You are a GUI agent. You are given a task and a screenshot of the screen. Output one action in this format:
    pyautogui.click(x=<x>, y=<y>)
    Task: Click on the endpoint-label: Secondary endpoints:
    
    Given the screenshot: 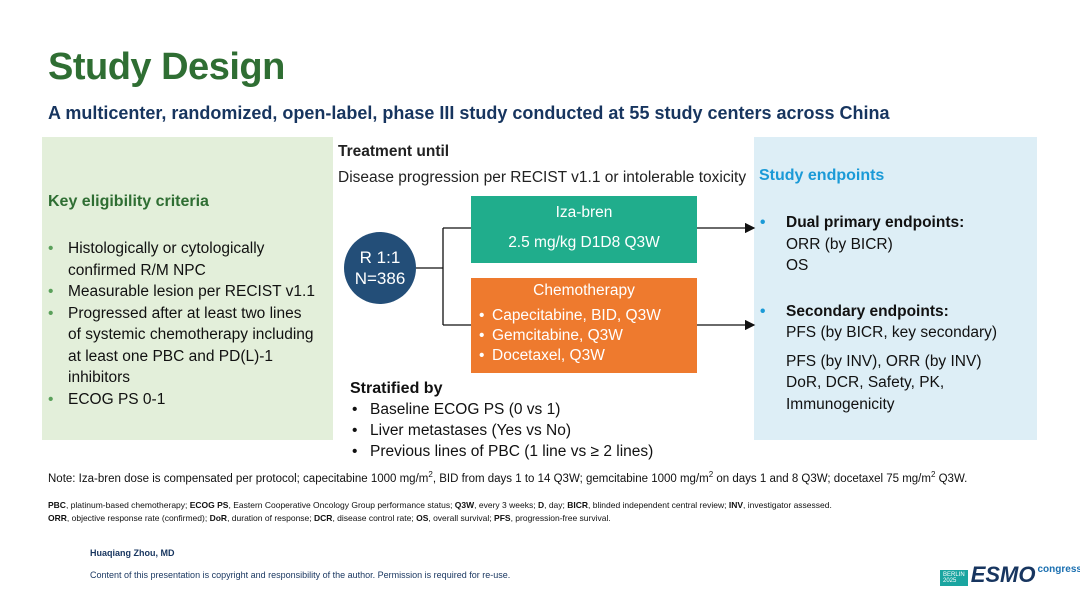 What is the action you would take?
    pyautogui.click(x=895, y=312)
    